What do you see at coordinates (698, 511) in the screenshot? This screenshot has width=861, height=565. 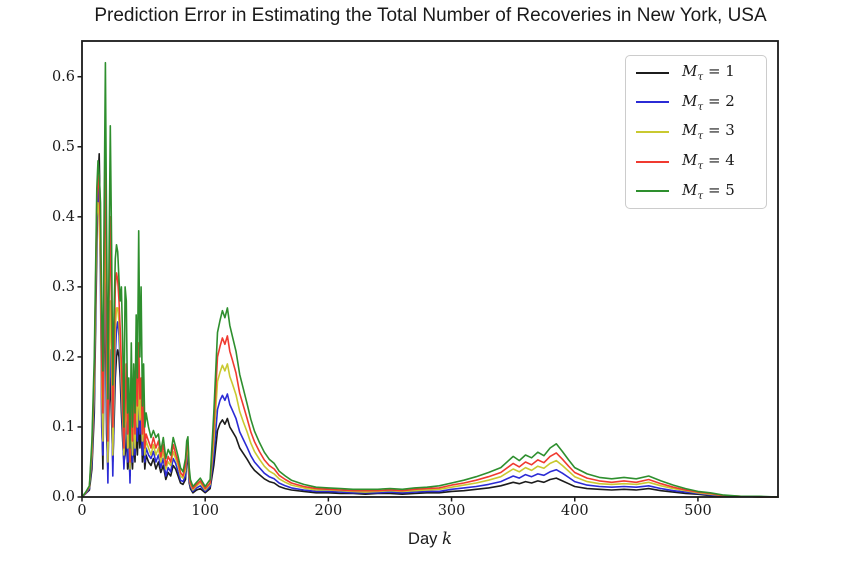 I see `x-tick-label: 500` at bounding box center [698, 511].